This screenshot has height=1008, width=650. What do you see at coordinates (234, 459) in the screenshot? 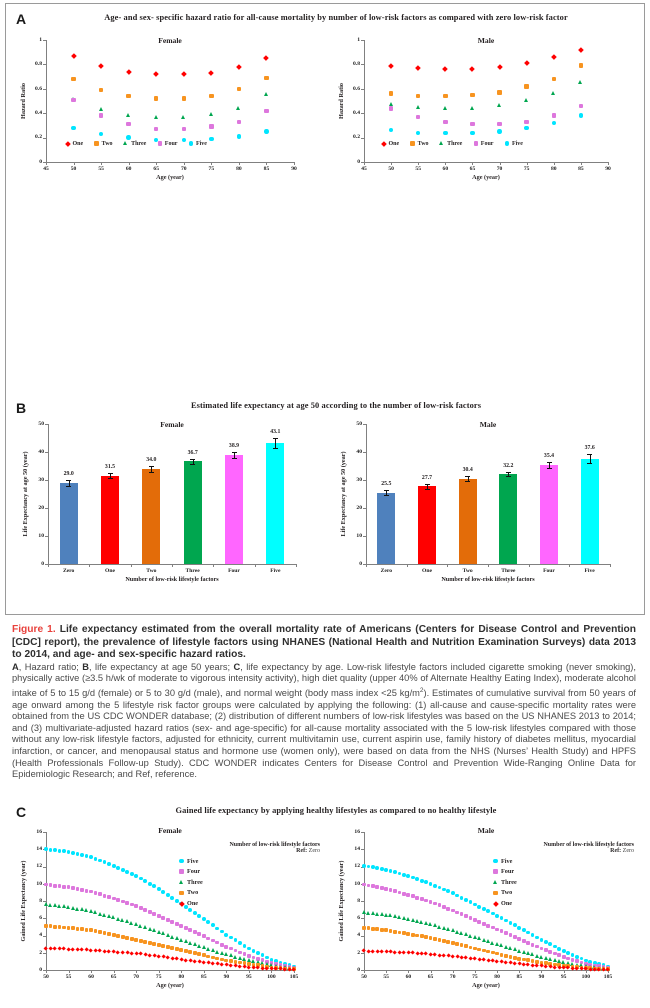
I see `error-bar-cap-bottom` at bounding box center [234, 459].